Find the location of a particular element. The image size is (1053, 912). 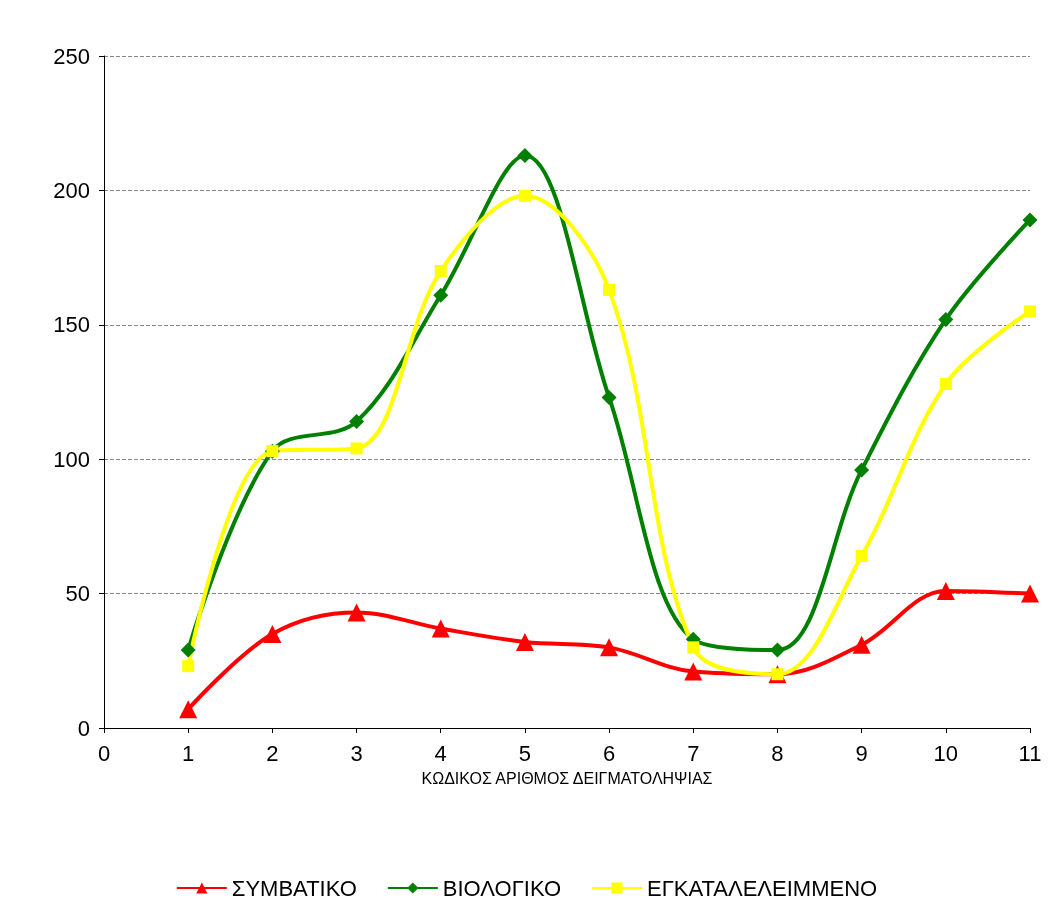

x-tick-label: 9 is located at coordinates (861, 753).